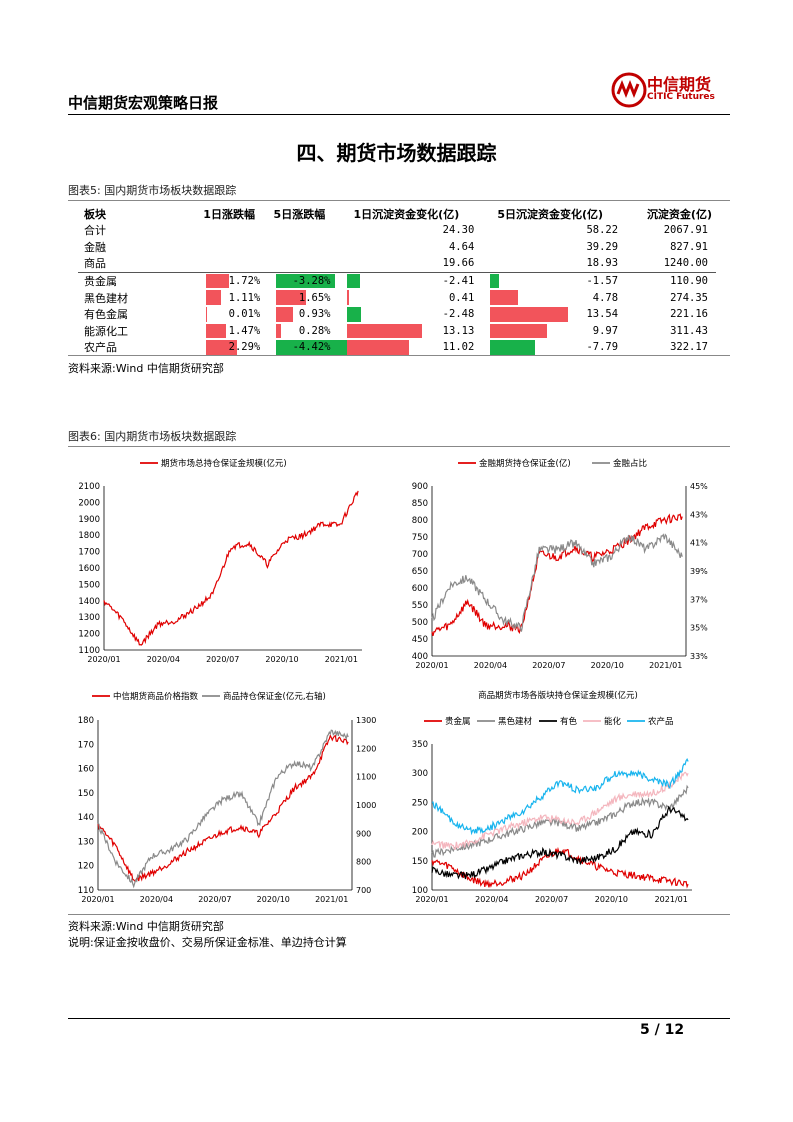 This screenshot has height=1122, width=793. I want to click on y-tick-label: 1600, so click(89, 569).